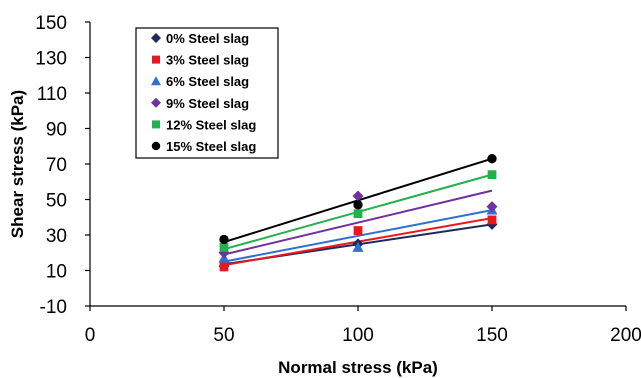 This screenshot has height=378, width=641. What do you see at coordinates (207, 60) in the screenshot?
I see `legend-label-1: 3% Steel slag` at bounding box center [207, 60].